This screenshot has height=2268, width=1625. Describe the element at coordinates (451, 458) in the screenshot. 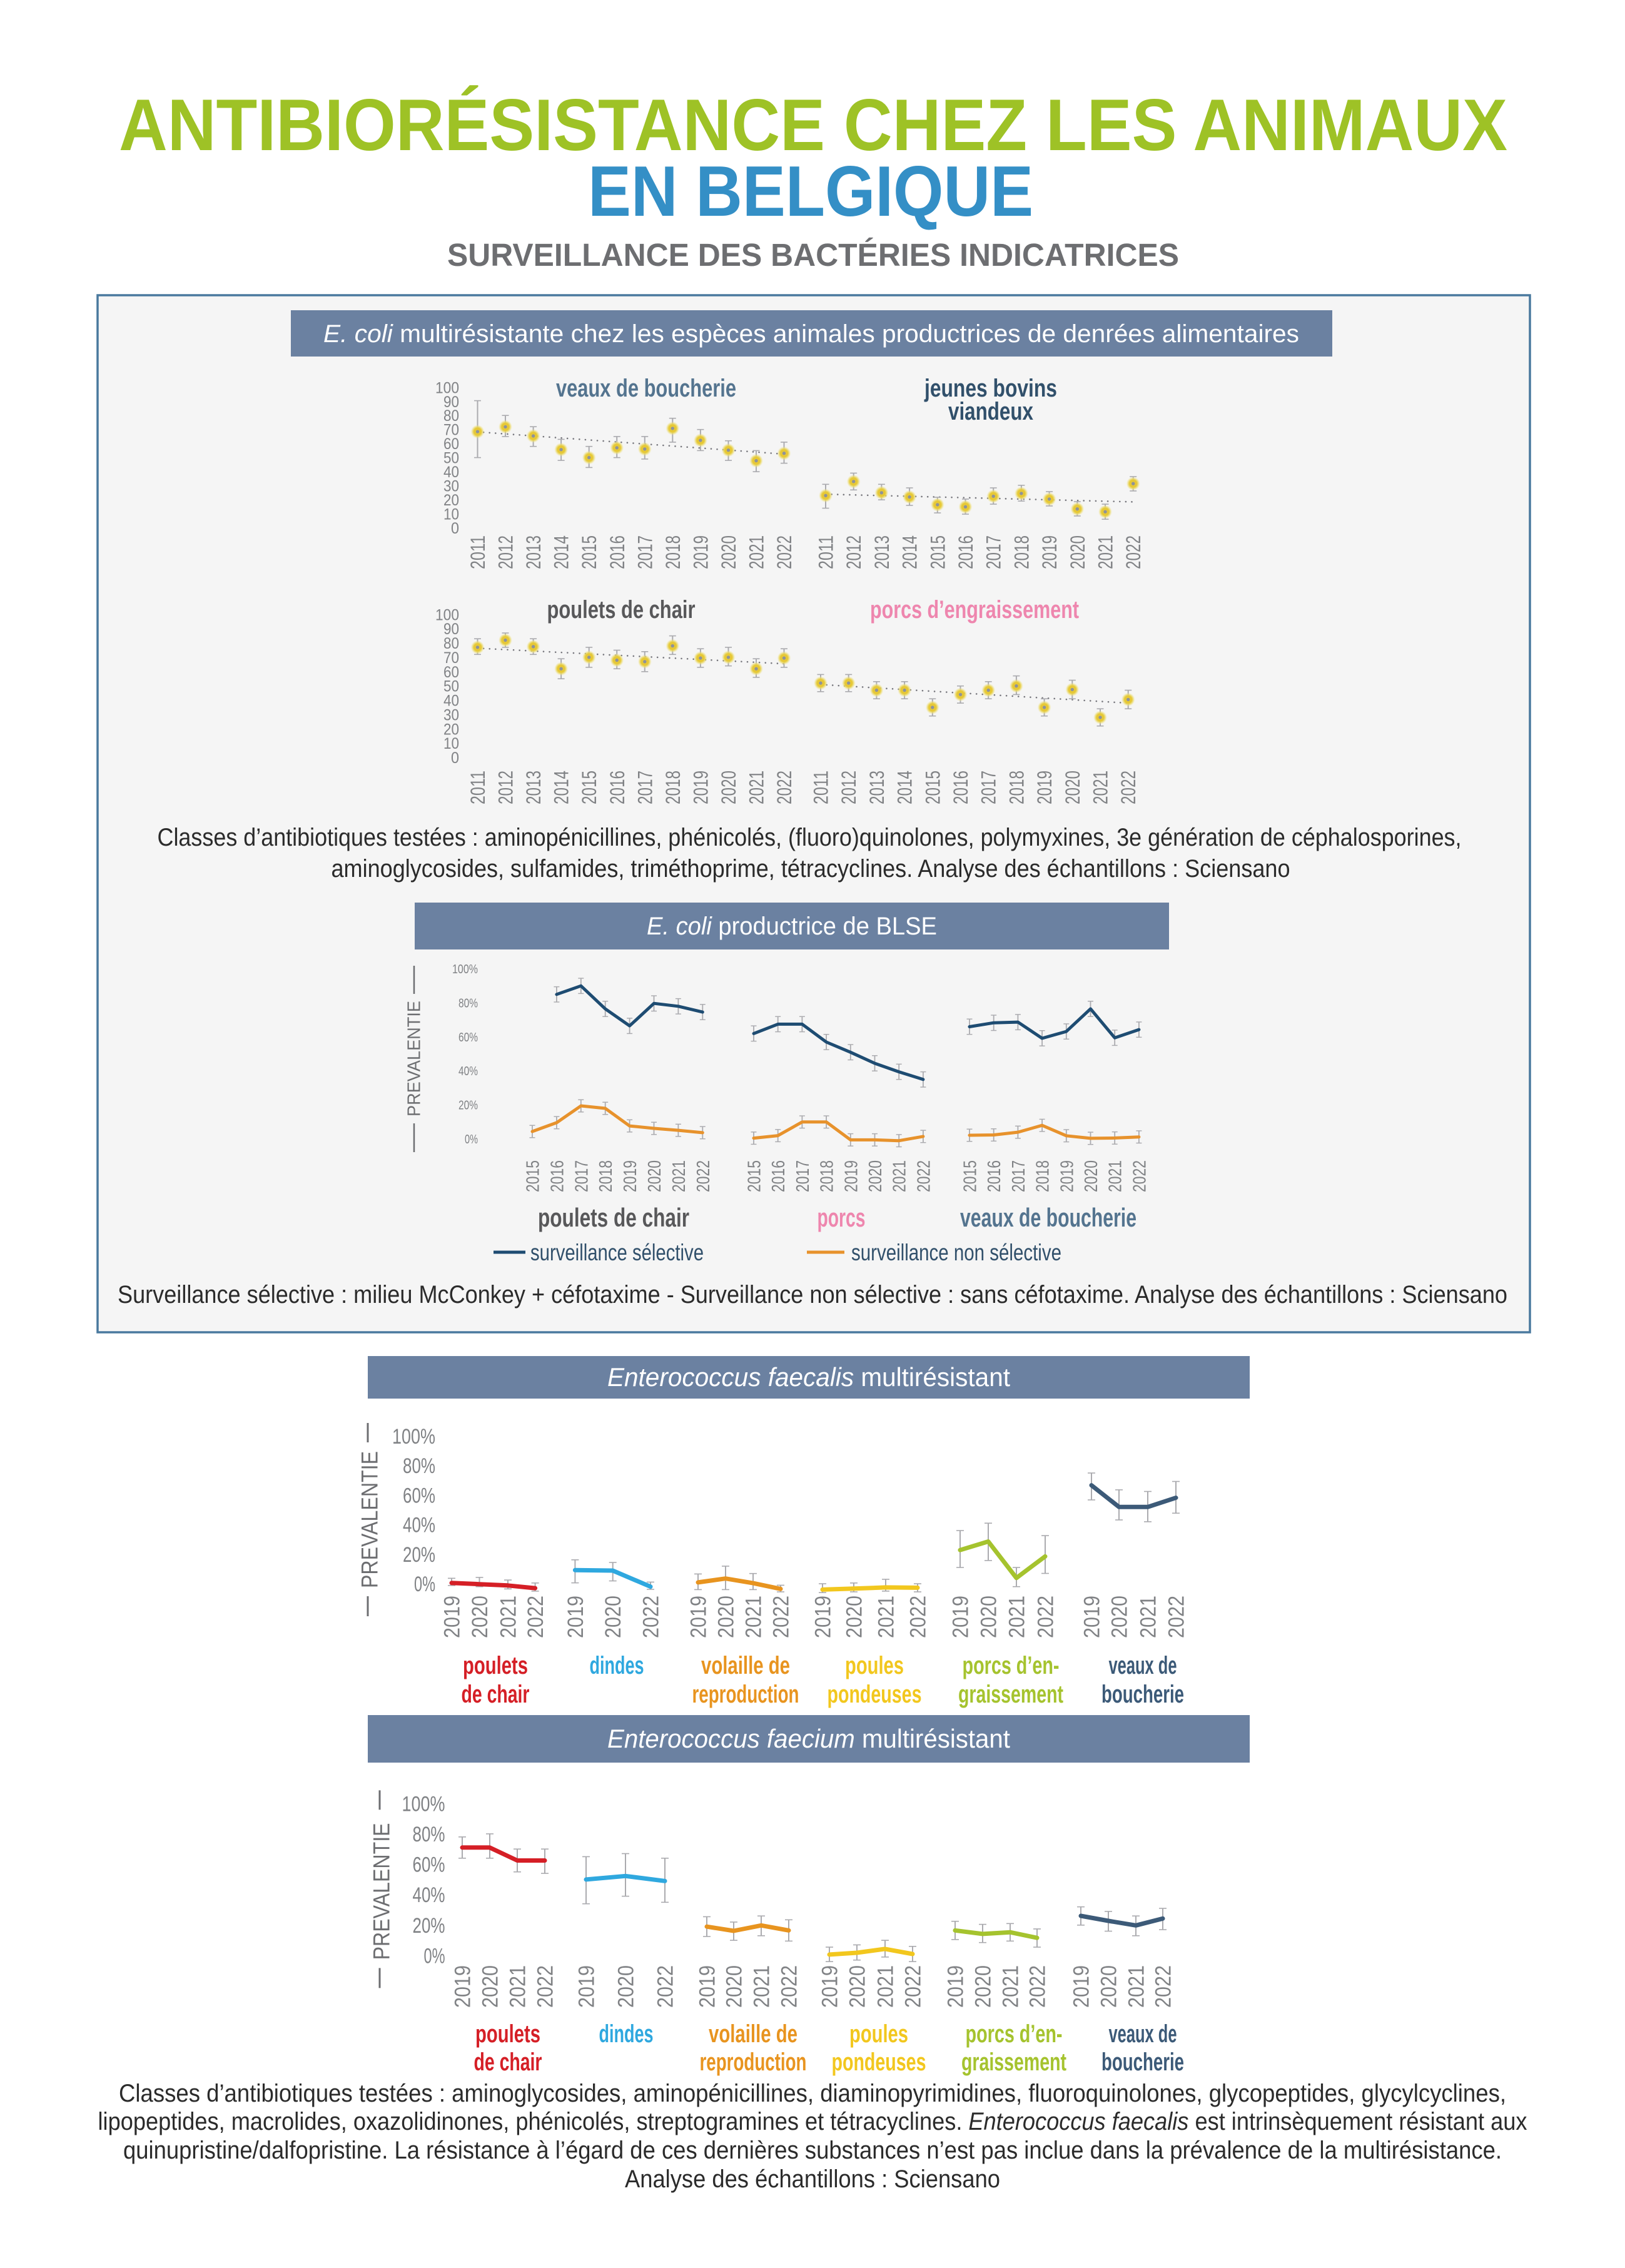

I see `svg-text: 50` at that location.